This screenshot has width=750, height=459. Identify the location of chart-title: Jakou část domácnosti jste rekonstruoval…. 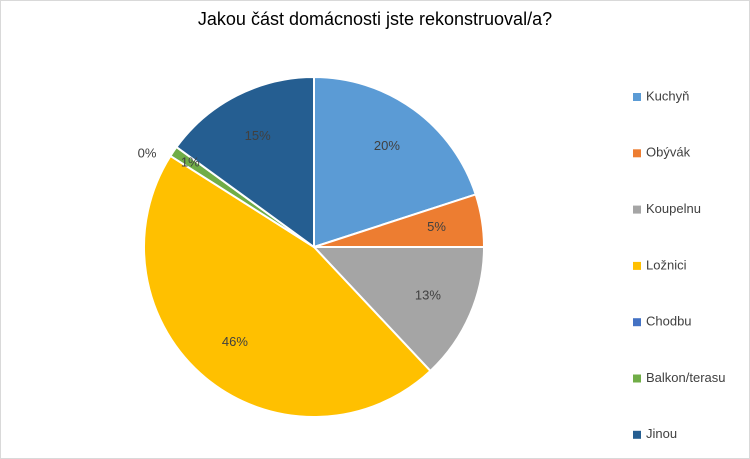
(375, 19).